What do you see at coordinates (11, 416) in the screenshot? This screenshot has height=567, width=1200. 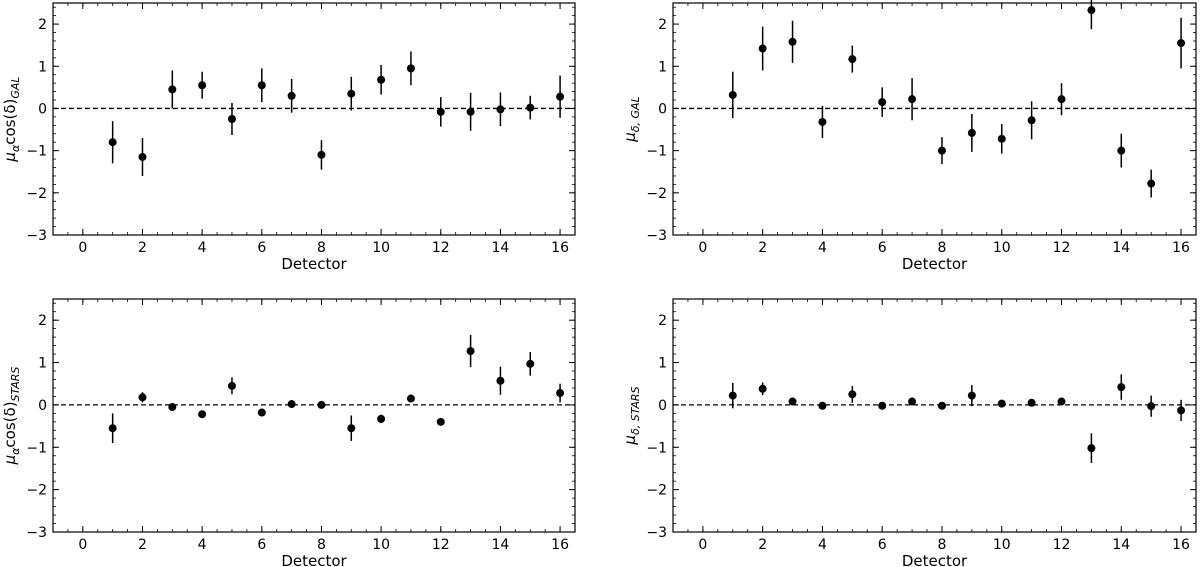 I see `y-axis-label: μαcos(δ)STARS` at bounding box center [11, 416].